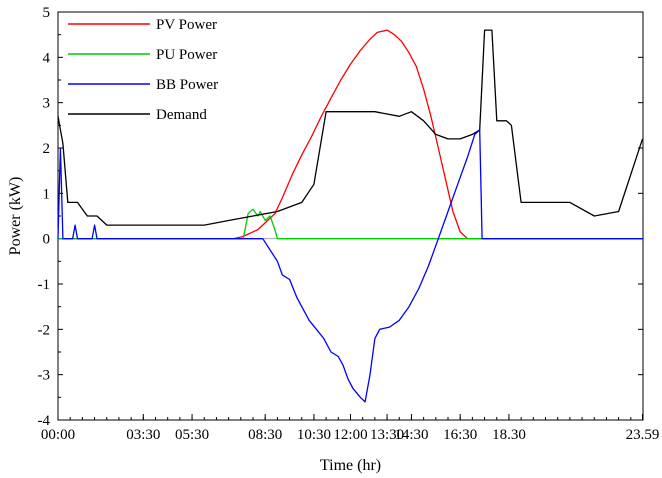  What do you see at coordinates (143, 435) in the screenshot?
I see `x-tick-label: 03:30` at bounding box center [143, 435].